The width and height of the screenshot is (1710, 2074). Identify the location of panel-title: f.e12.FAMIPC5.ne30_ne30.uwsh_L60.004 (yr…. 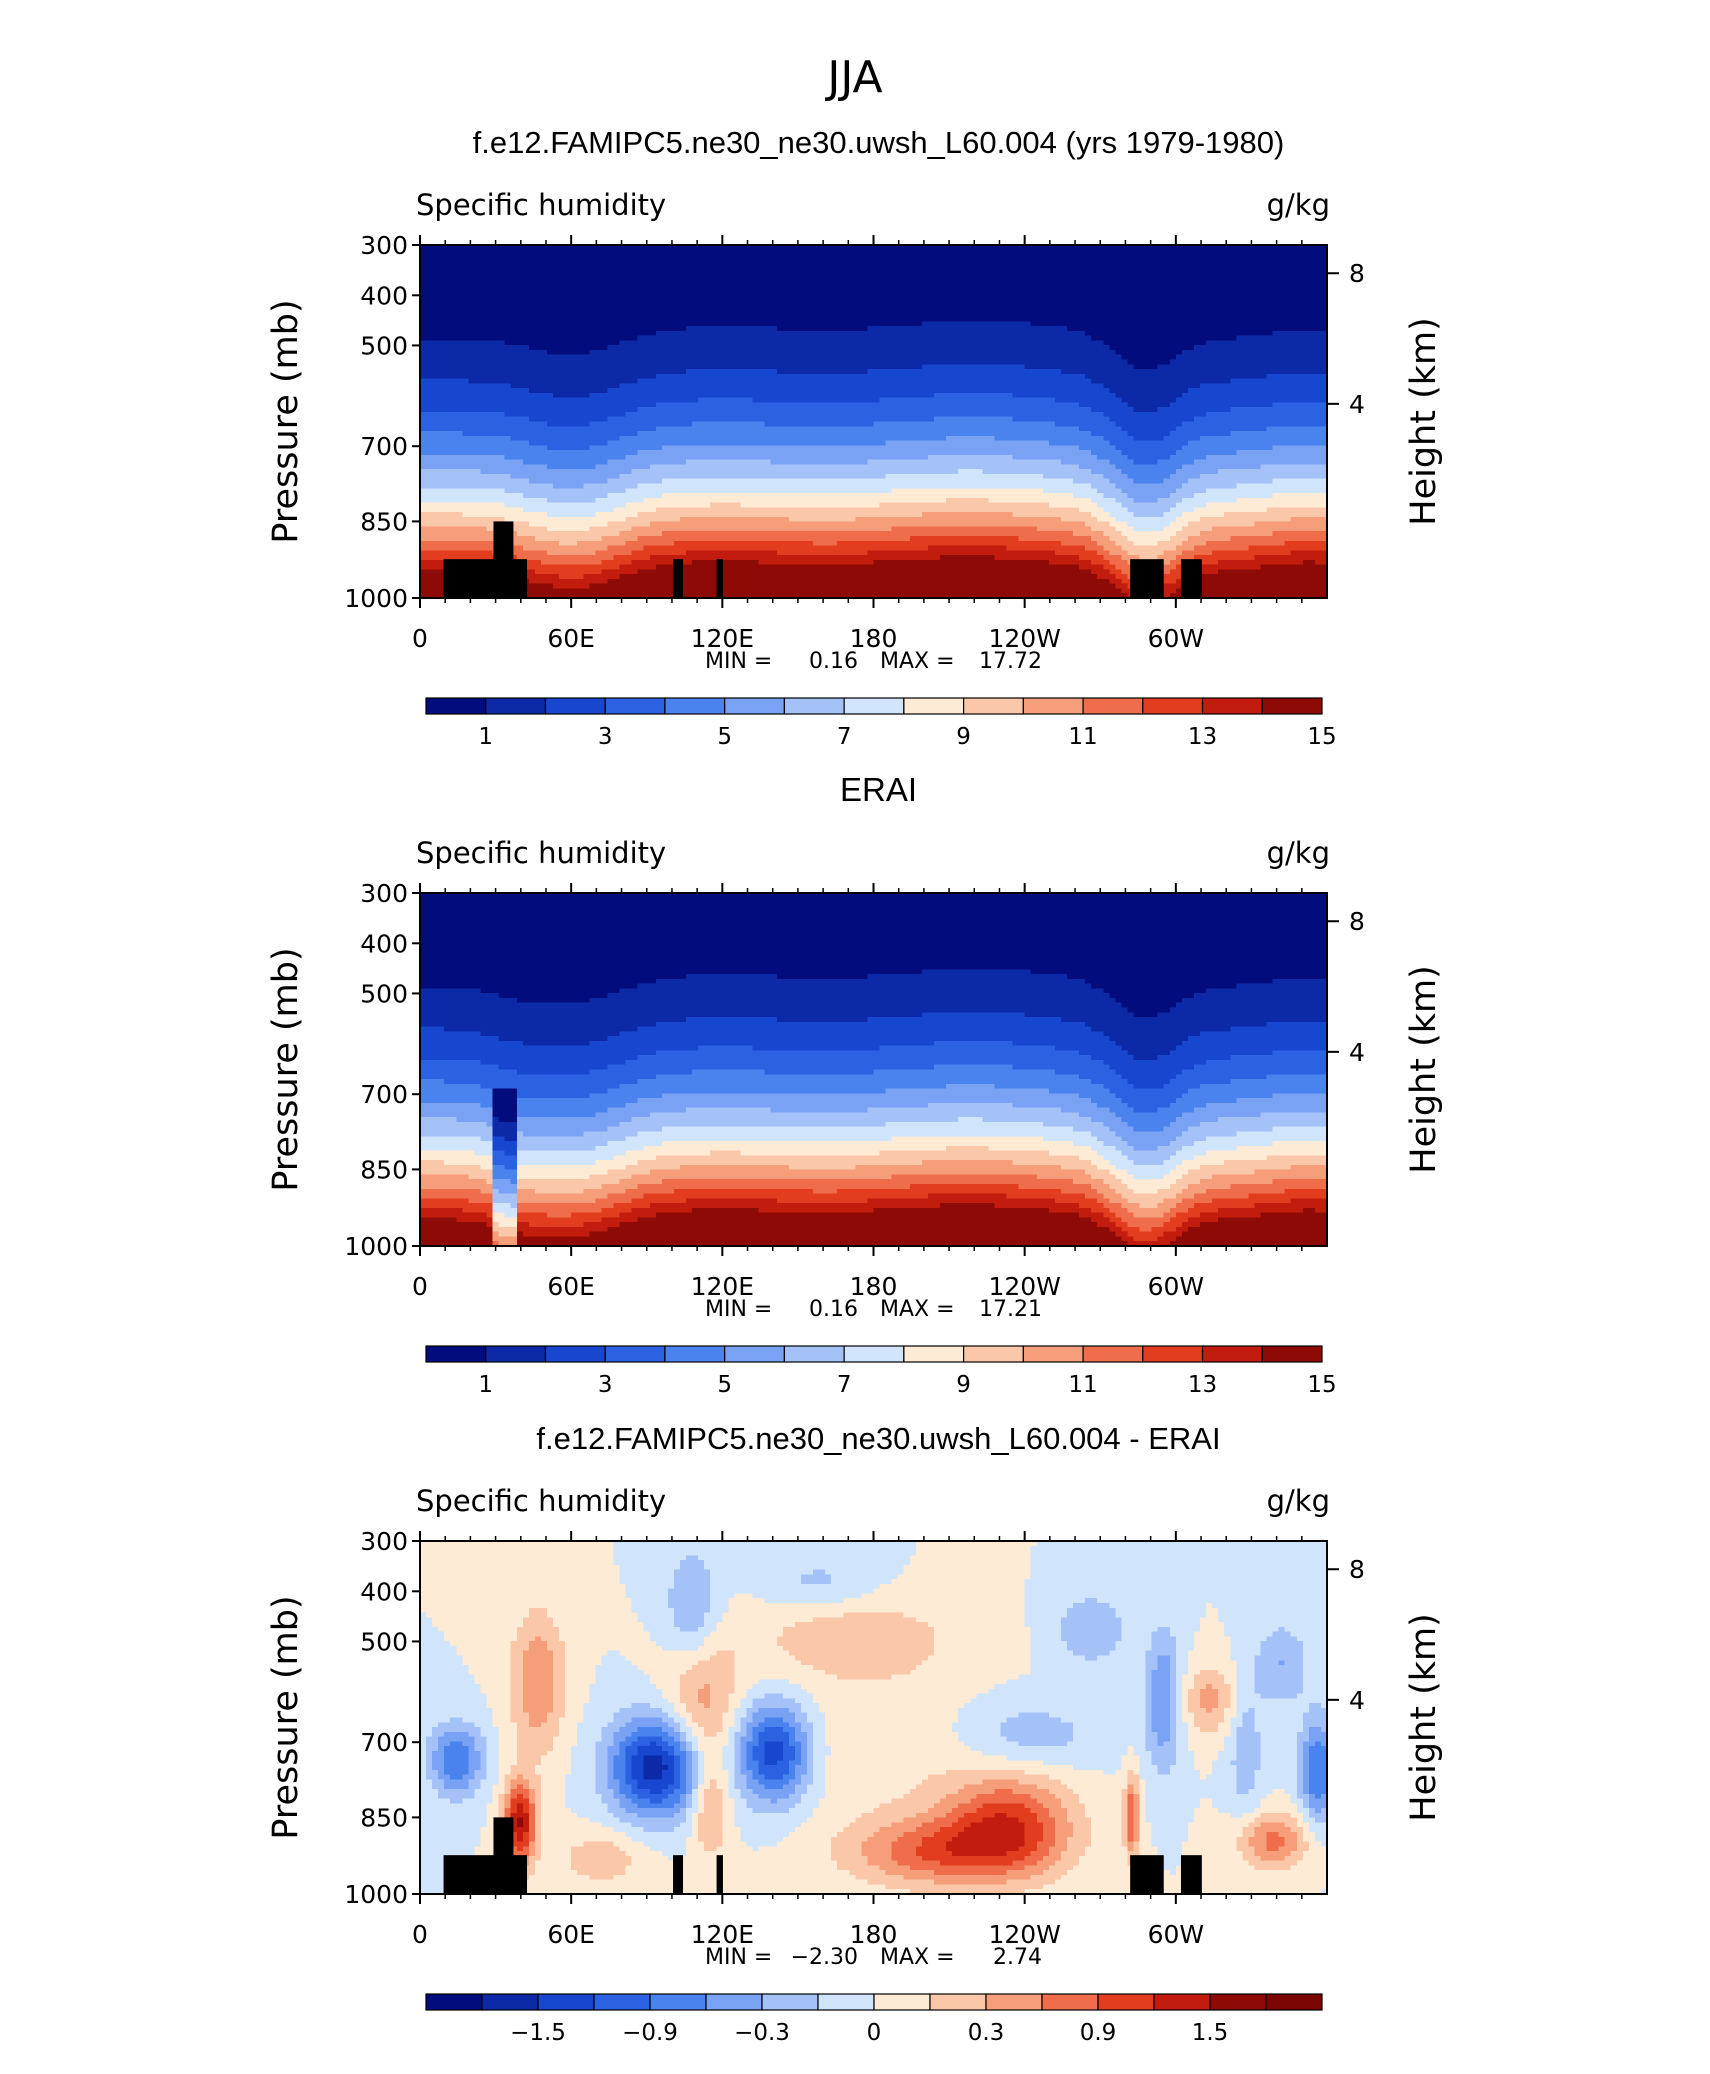
(879, 142).